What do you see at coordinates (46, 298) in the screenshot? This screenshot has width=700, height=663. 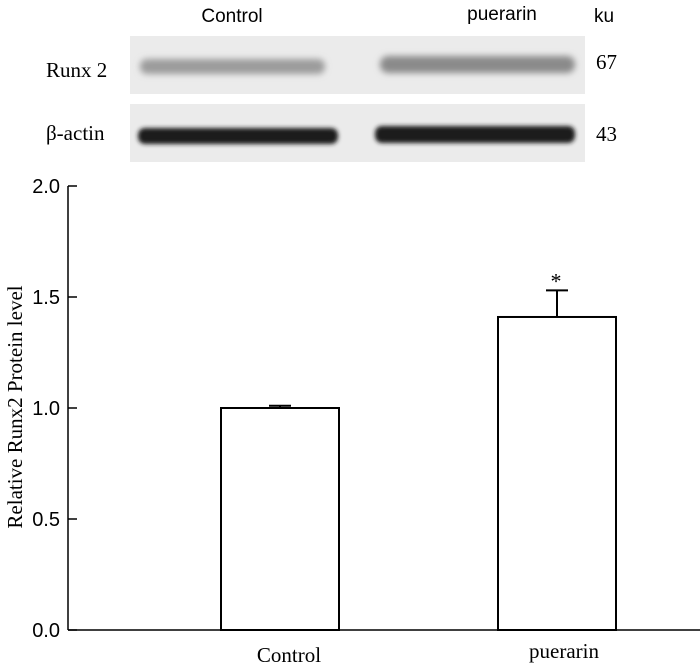 I see `y-tick-label: 1.5` at bounding box center [46, 298].